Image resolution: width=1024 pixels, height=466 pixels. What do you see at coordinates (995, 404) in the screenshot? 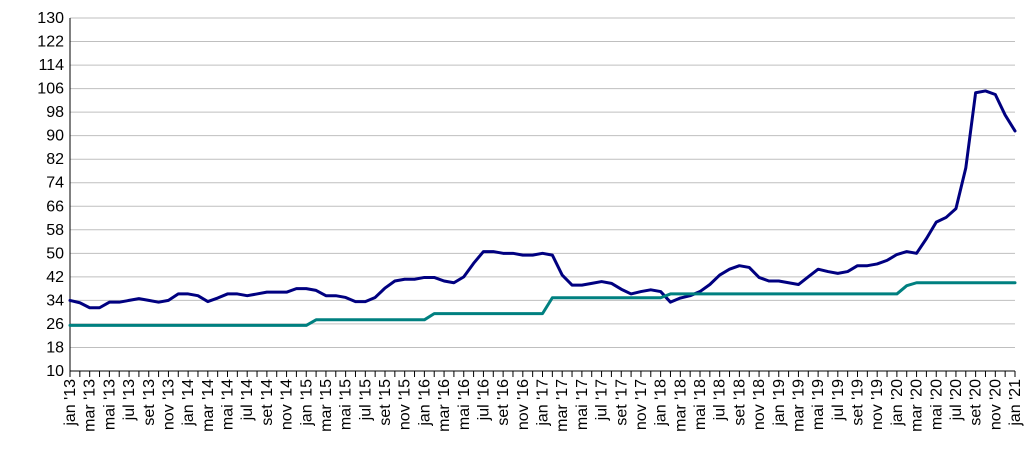
I see `x-tick-label: nov '20` at bounding box center [995, 404].